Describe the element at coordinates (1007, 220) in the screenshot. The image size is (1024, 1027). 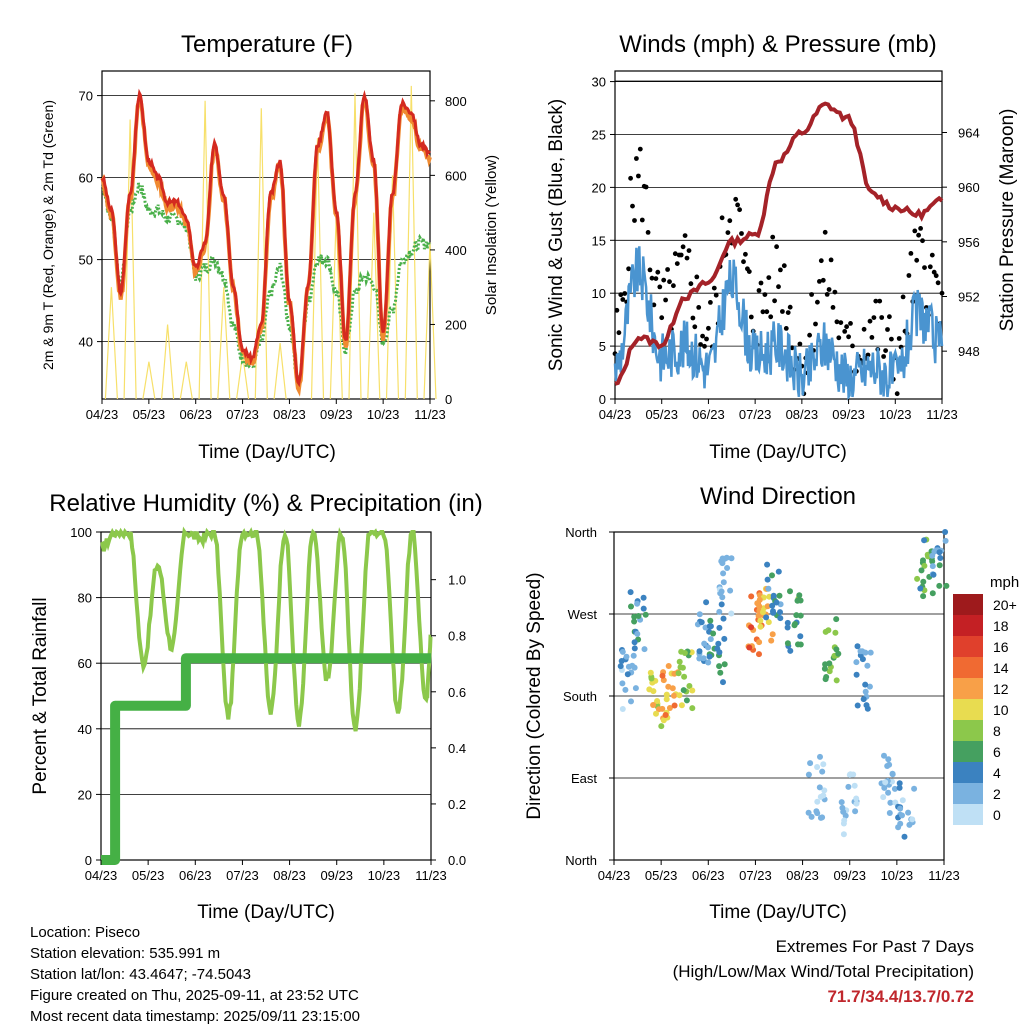
I see `winds-ylabel-right: Station Pressure (Maroon)` at that location.